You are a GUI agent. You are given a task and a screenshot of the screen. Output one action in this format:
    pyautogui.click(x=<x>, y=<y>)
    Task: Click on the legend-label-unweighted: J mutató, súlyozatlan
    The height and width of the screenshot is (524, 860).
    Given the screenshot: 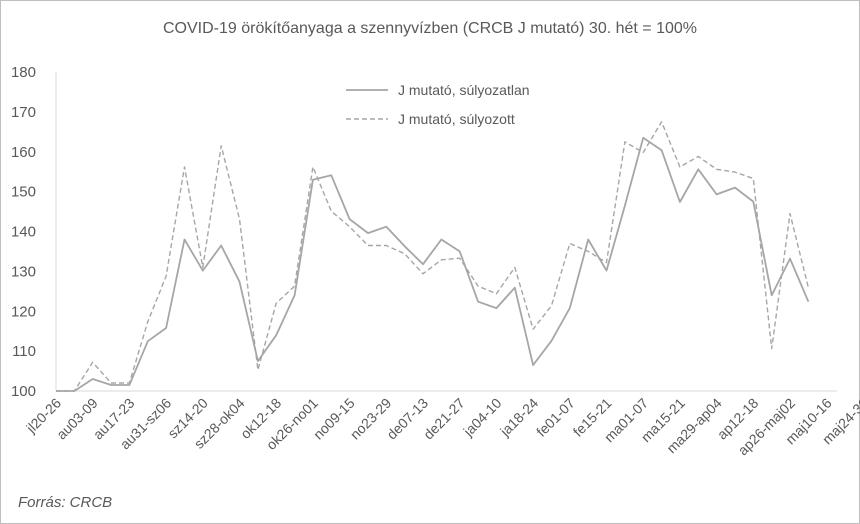 What is the action you would take?
    pyautogui.click(x=464, y=90)
    